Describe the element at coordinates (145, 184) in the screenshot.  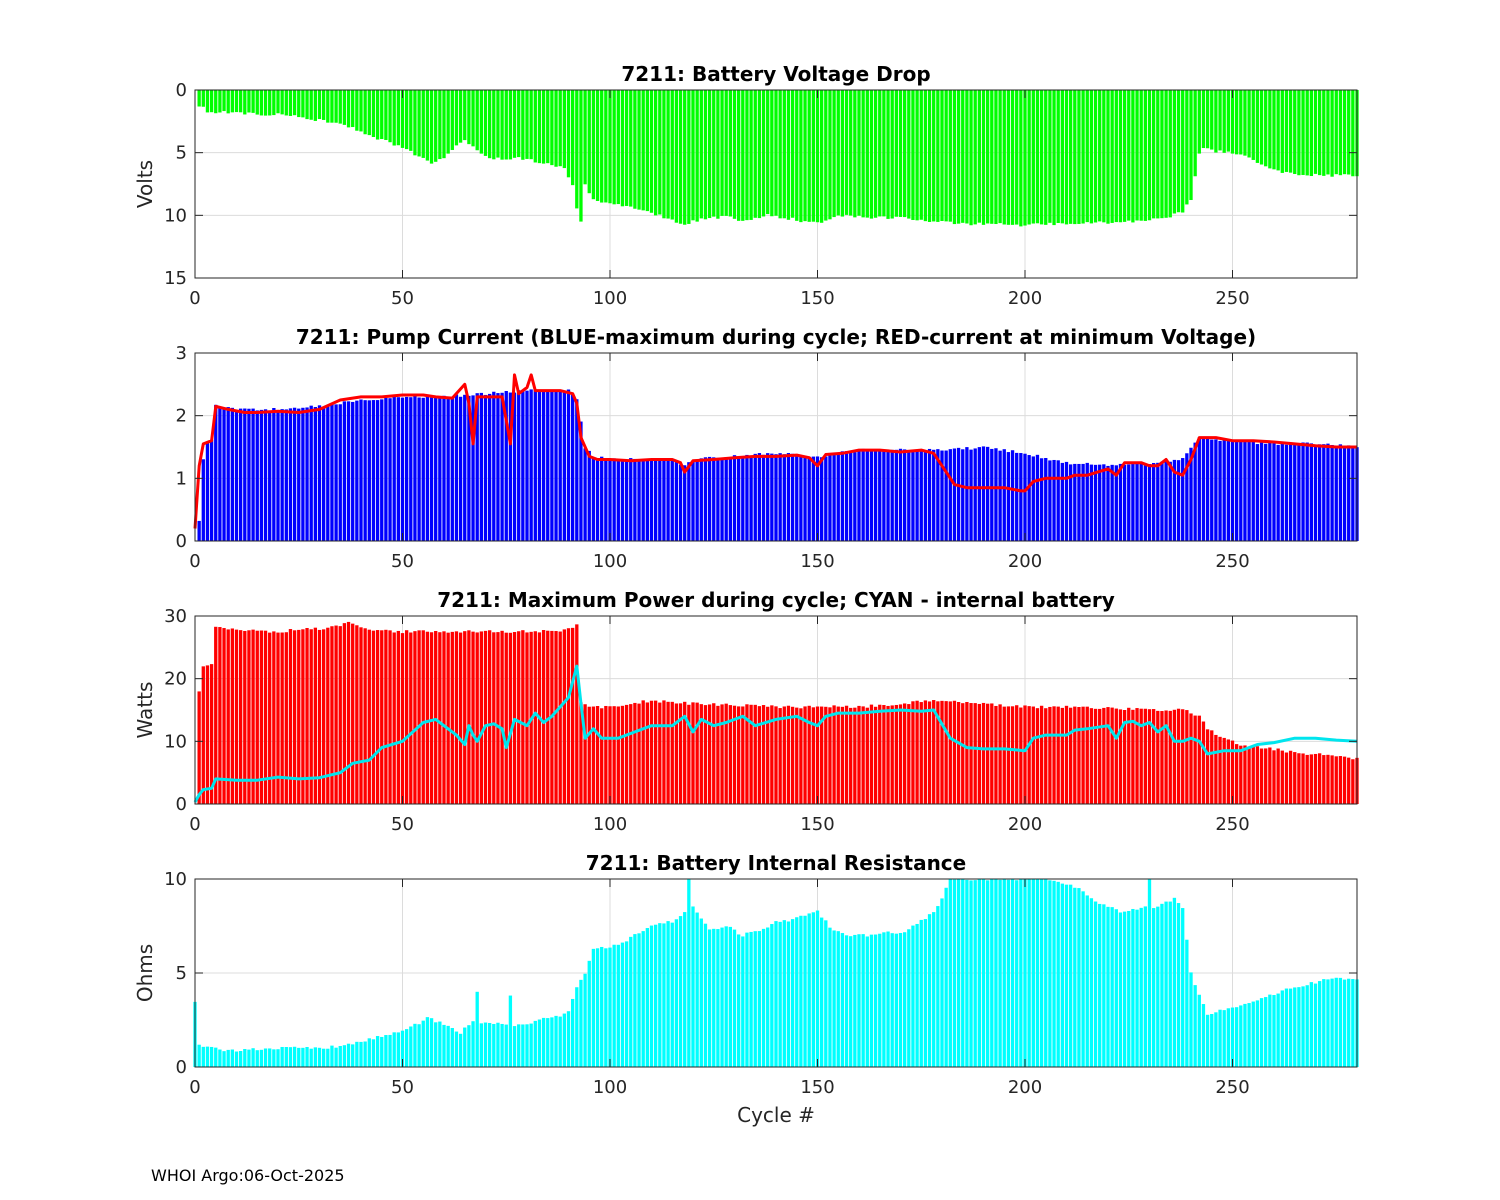
I see `y-axis-label: Volts` at that location.